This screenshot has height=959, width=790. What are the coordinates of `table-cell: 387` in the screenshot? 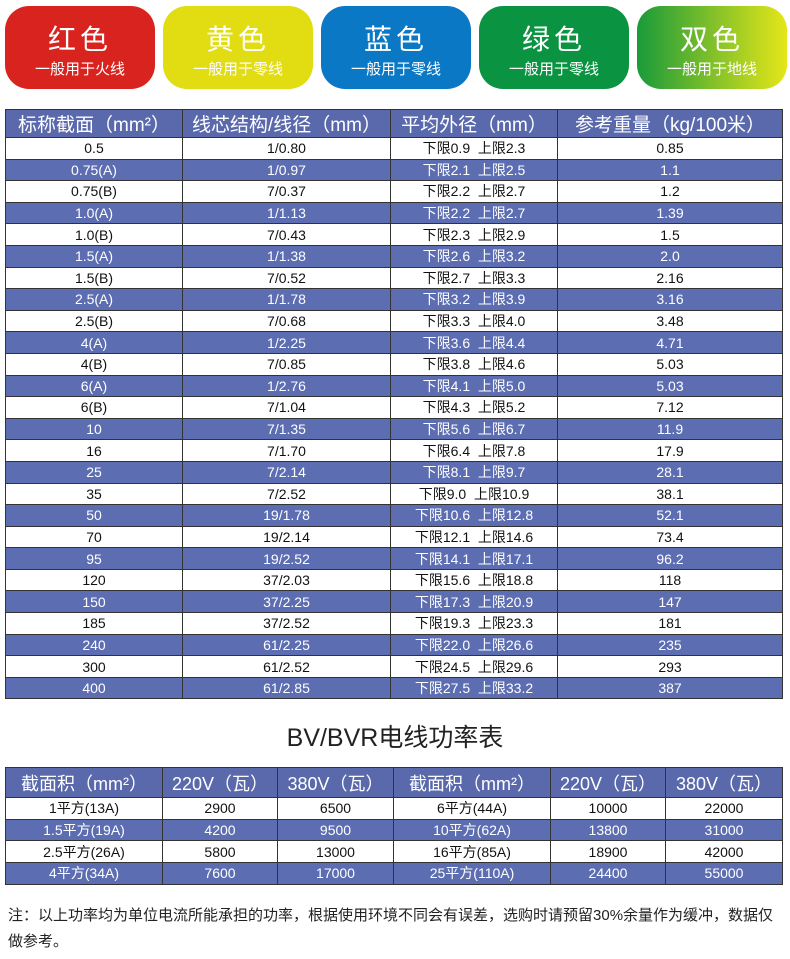 It's located at (670, 688).